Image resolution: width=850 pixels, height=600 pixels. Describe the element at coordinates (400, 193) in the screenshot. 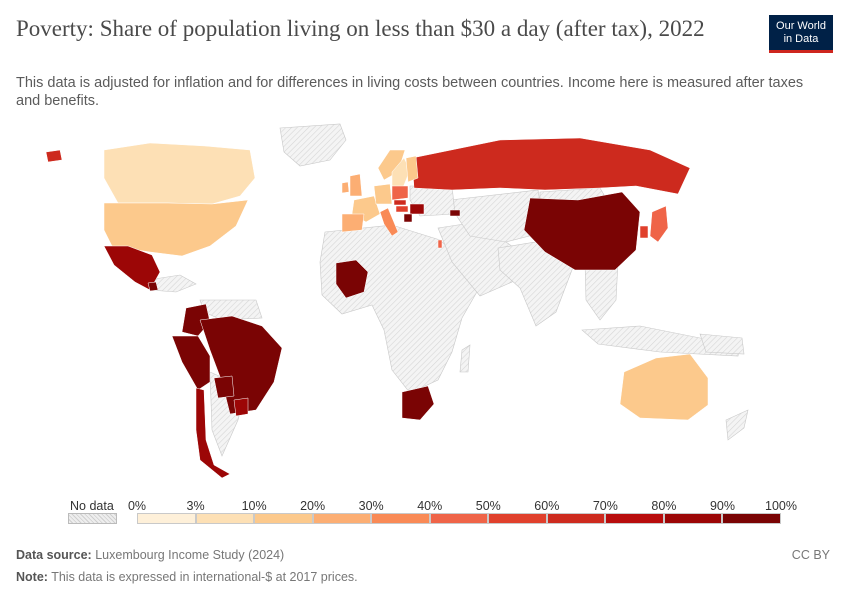

I see `country-poland` at that location.